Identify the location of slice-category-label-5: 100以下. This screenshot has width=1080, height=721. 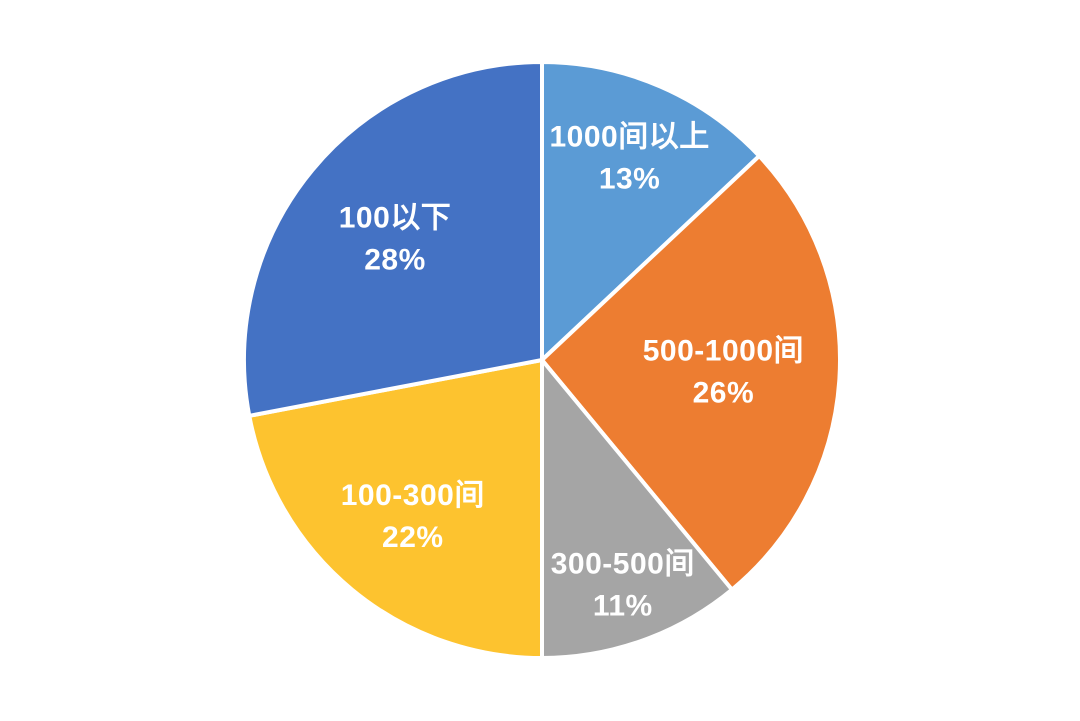
(395, 217).